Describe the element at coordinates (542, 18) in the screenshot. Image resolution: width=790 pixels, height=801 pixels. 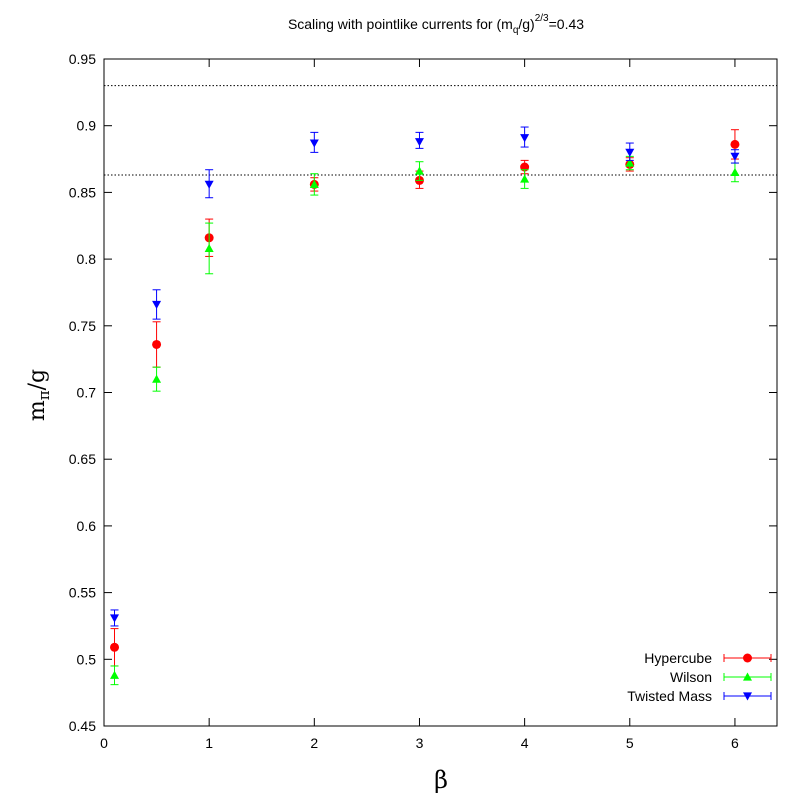
I see `chart-title-sup: 2/3` at that location.